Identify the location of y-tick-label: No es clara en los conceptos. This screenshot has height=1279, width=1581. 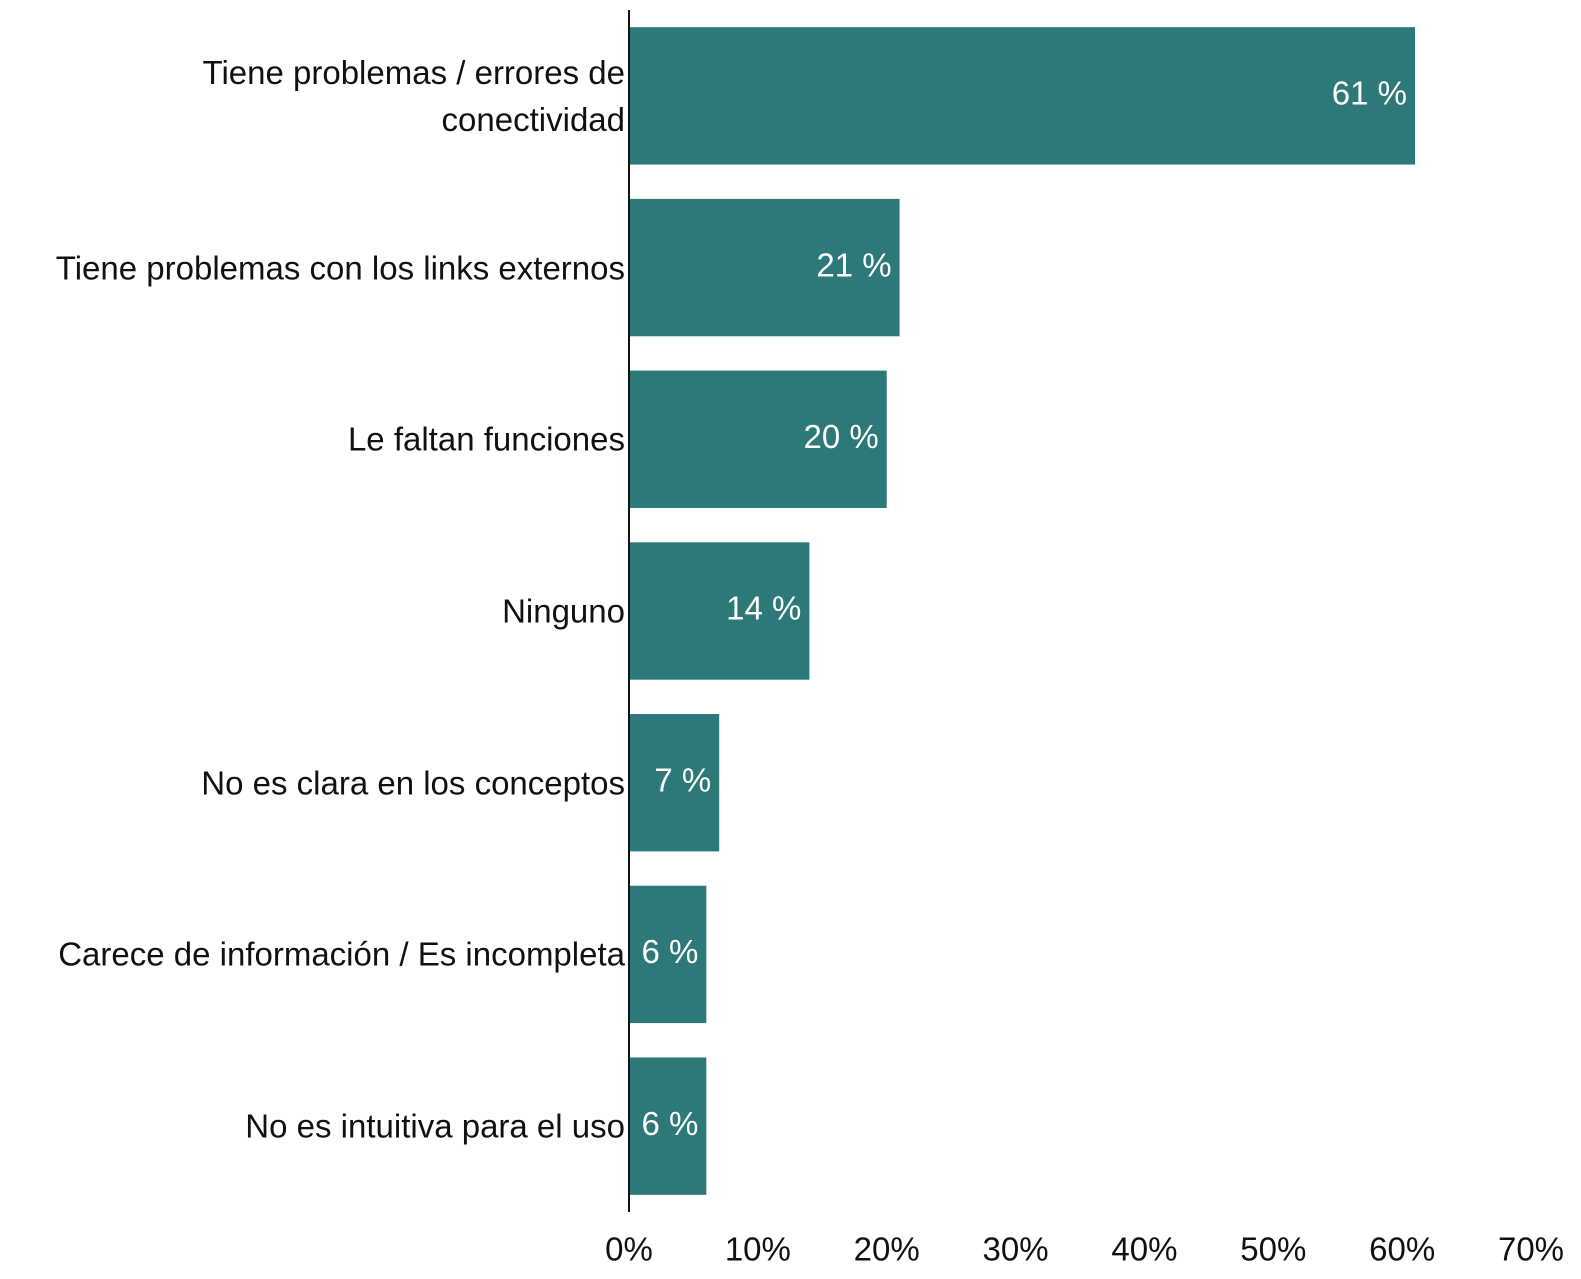
(413, 783).